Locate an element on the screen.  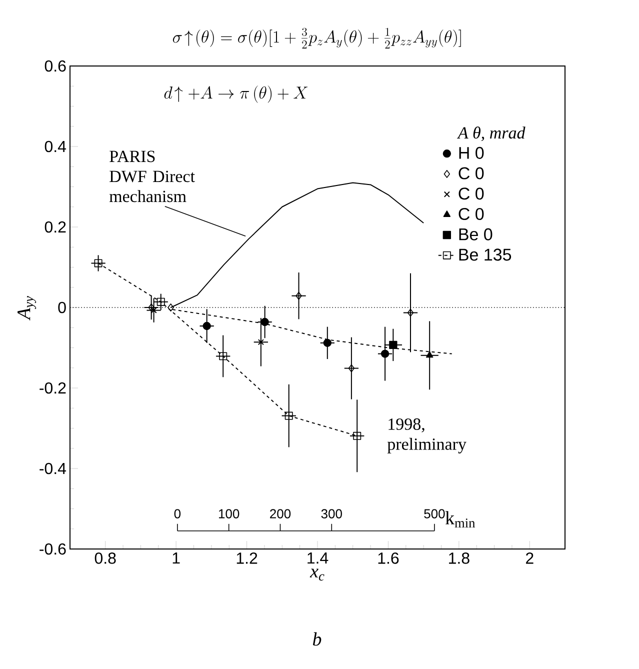
x-tick-label: 1.4 is located at coordinates (318, 558).